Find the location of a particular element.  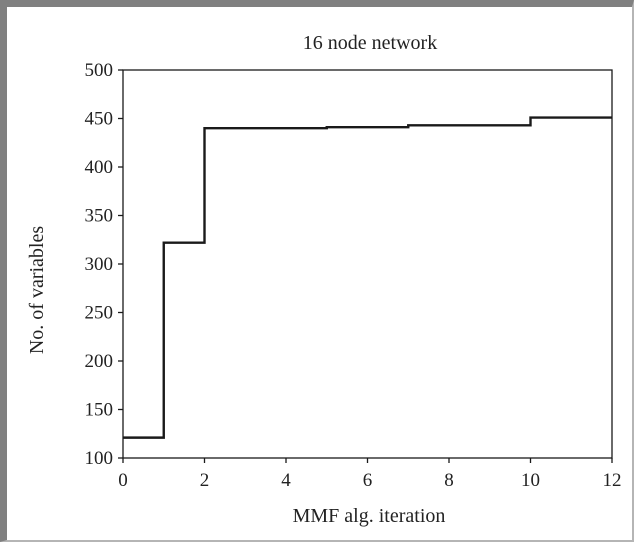

y-tick-label: 350 is located at coordinates (99, 216).